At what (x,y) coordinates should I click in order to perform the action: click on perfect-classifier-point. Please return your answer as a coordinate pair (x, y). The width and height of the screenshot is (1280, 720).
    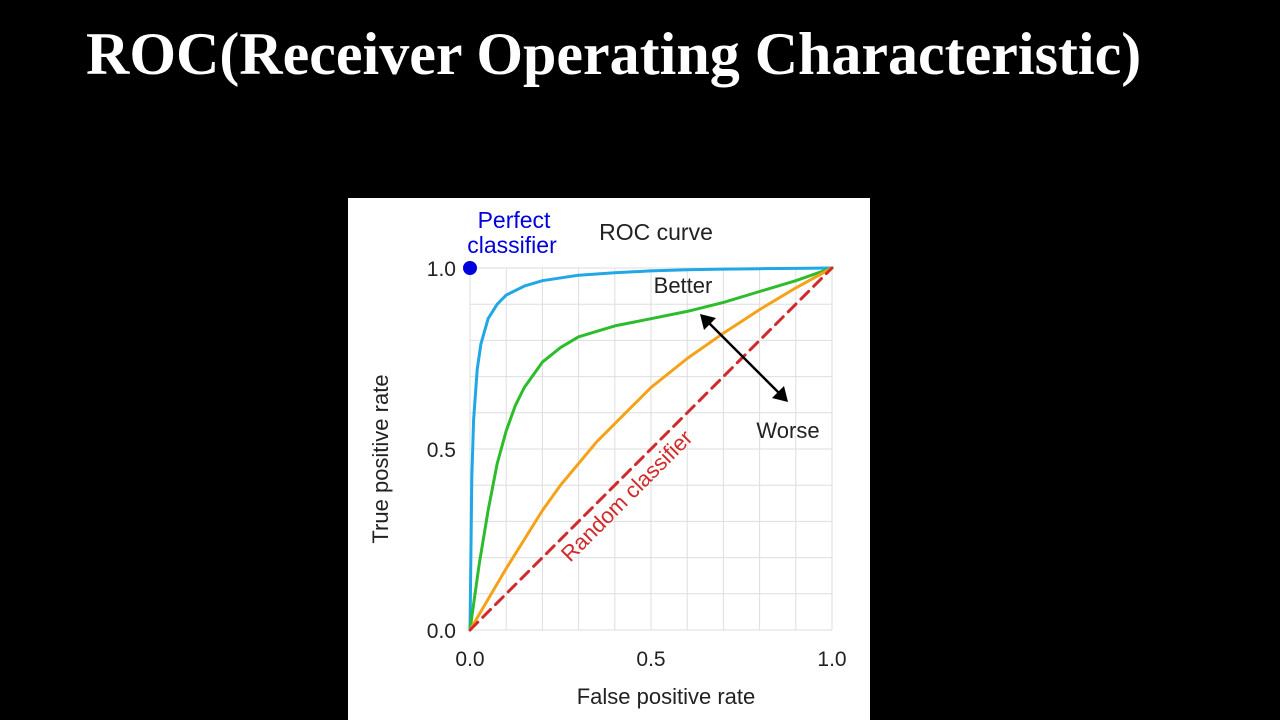
    Looking at the image, I should click on (470, 268).